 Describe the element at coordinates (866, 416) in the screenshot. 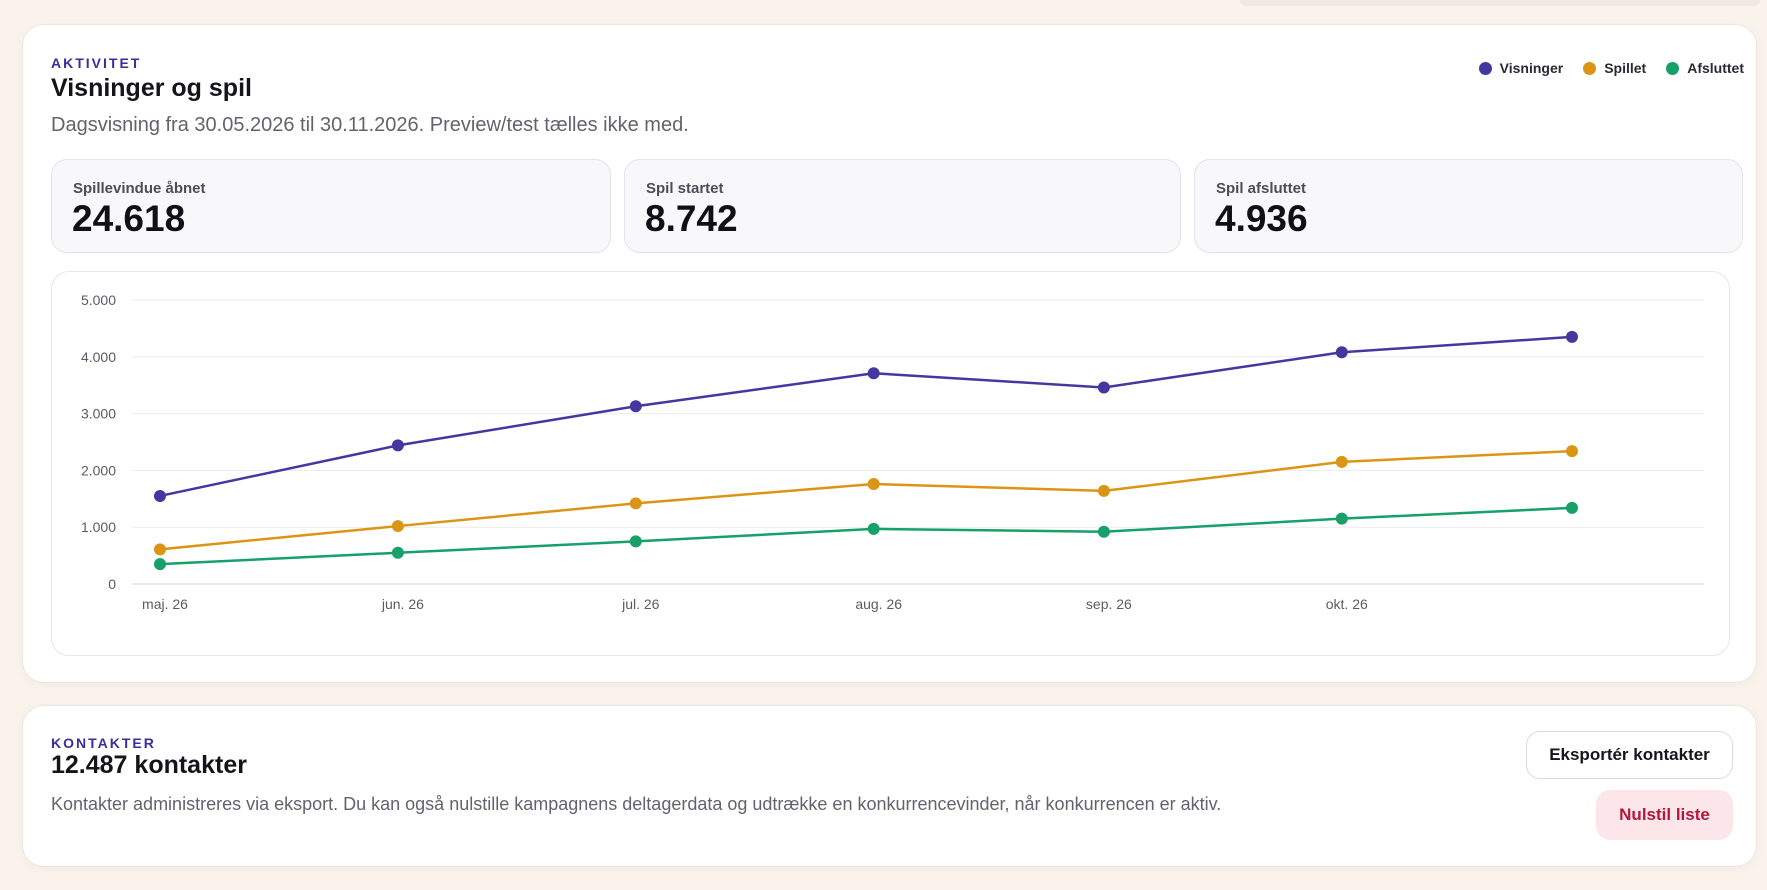

I see `series-line-visninger` at that location.